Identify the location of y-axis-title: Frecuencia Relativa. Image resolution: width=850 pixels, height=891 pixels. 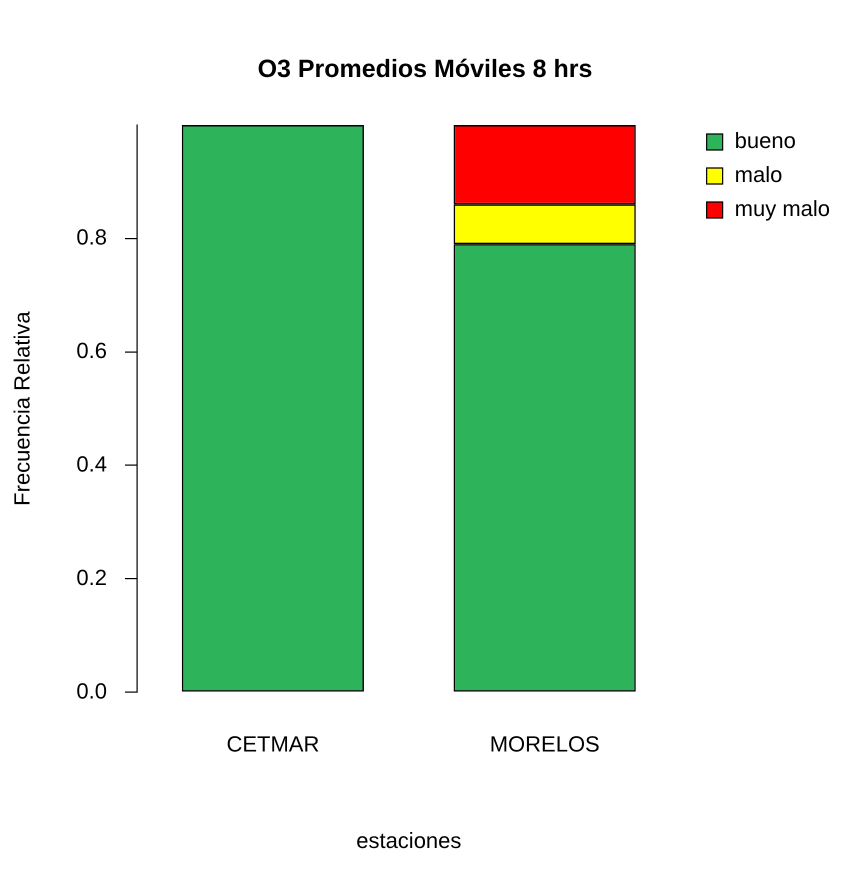
(21, 408).